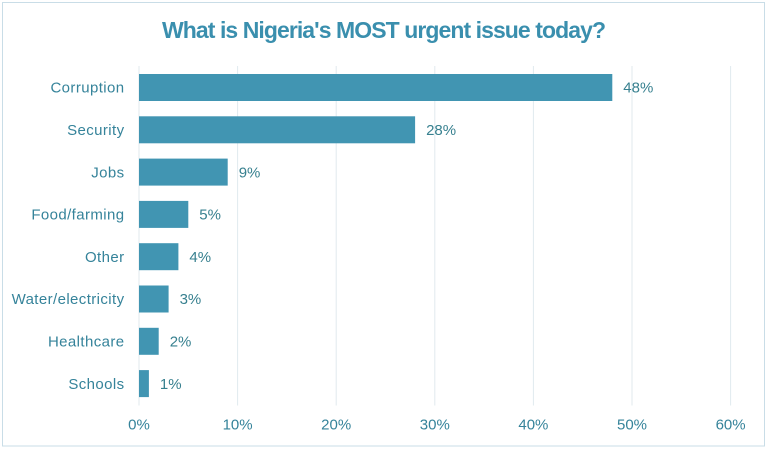 This screenshot has height=450, width=768. Describe the element at coordinates (95, 130) in the screenshot. I see `svg-text: Security` at that location.